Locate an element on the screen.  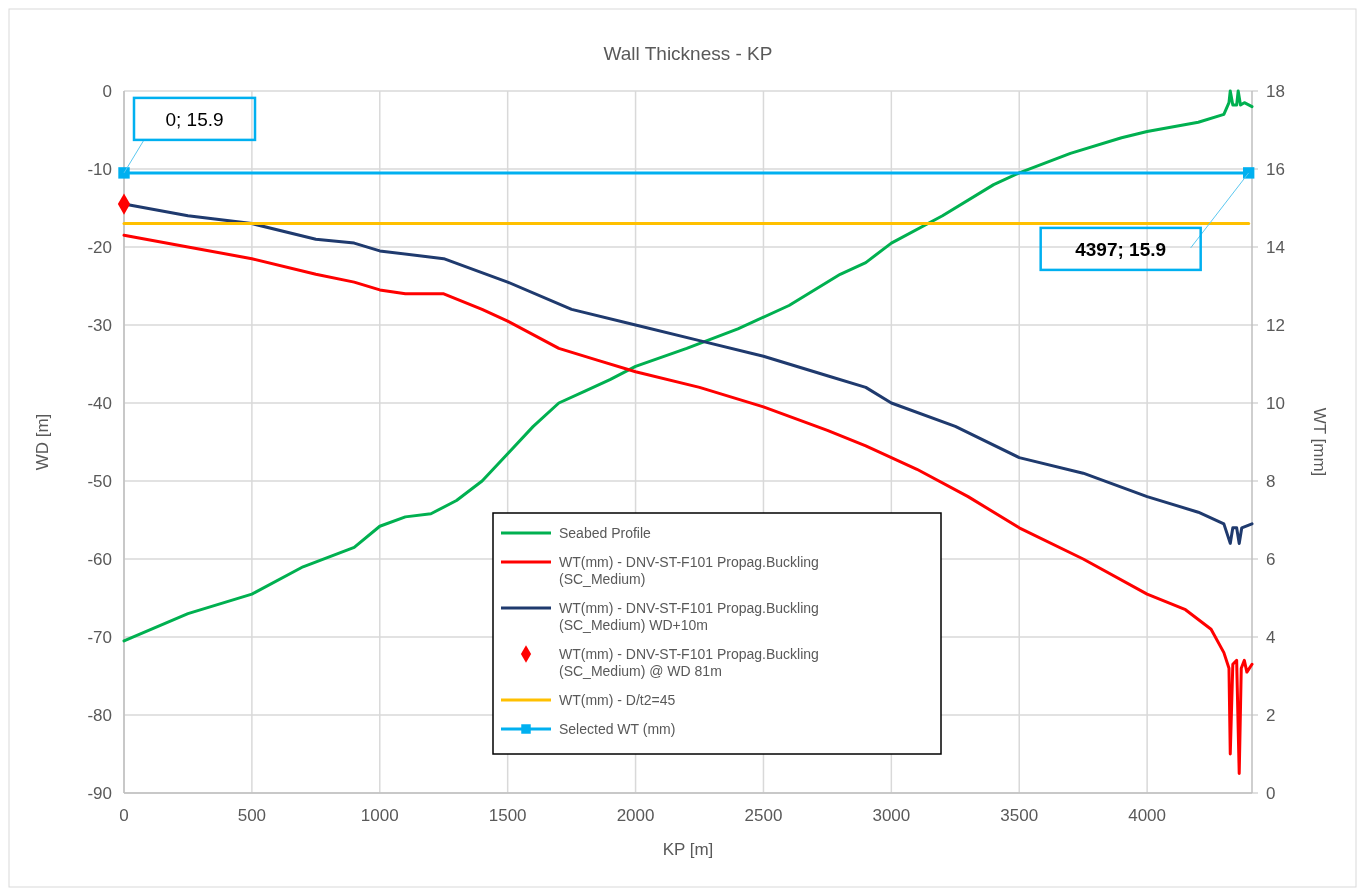
x-axis-title: KP [m] is located at coordinates (688, 849).